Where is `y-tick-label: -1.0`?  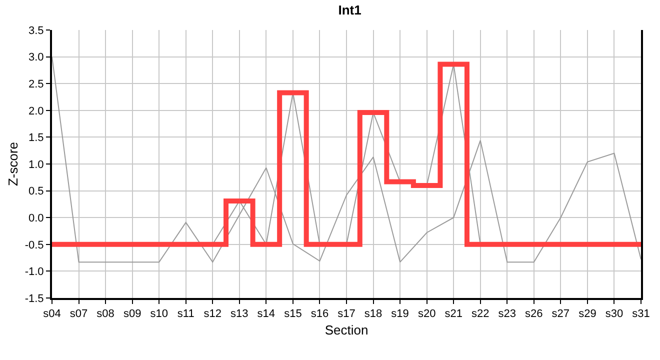
y-tick-label: -1.0 is located at coordinates (34, 272).